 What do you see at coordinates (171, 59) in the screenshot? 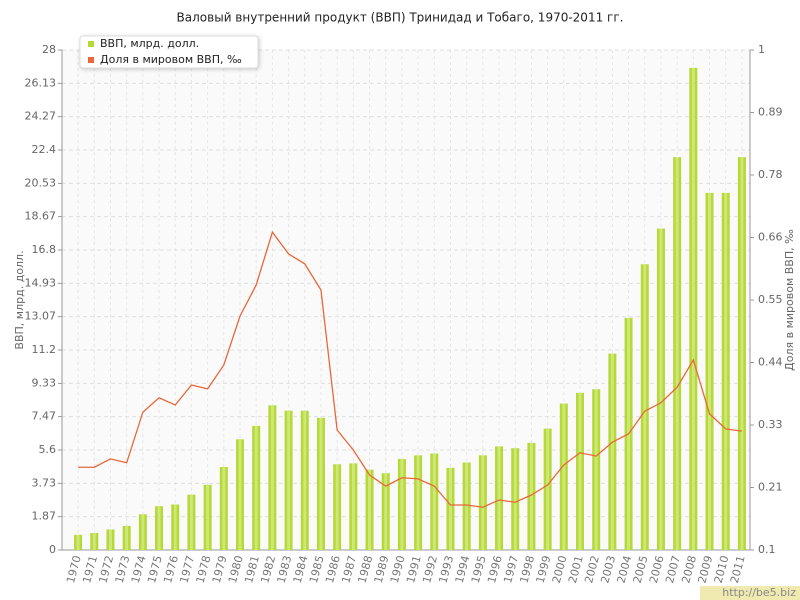
I see `legend-label: Доля в мировом ВВП, ‰` at bounding box center [171, 59].